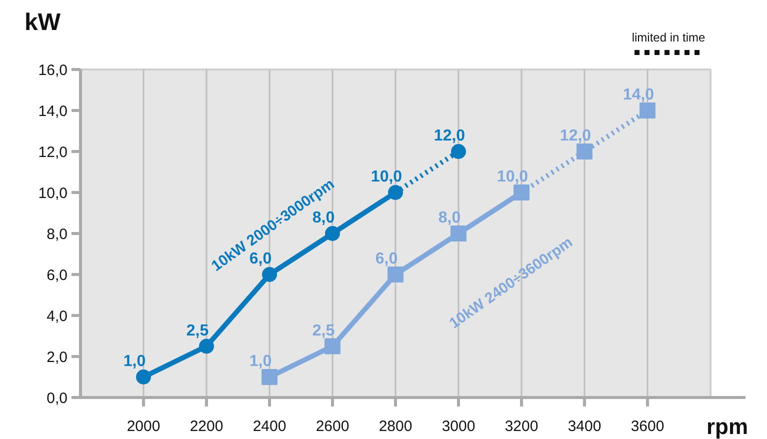  Describe the element at coordinates (669, 37) in the screenshot. I see `text: limited in time` at that location.